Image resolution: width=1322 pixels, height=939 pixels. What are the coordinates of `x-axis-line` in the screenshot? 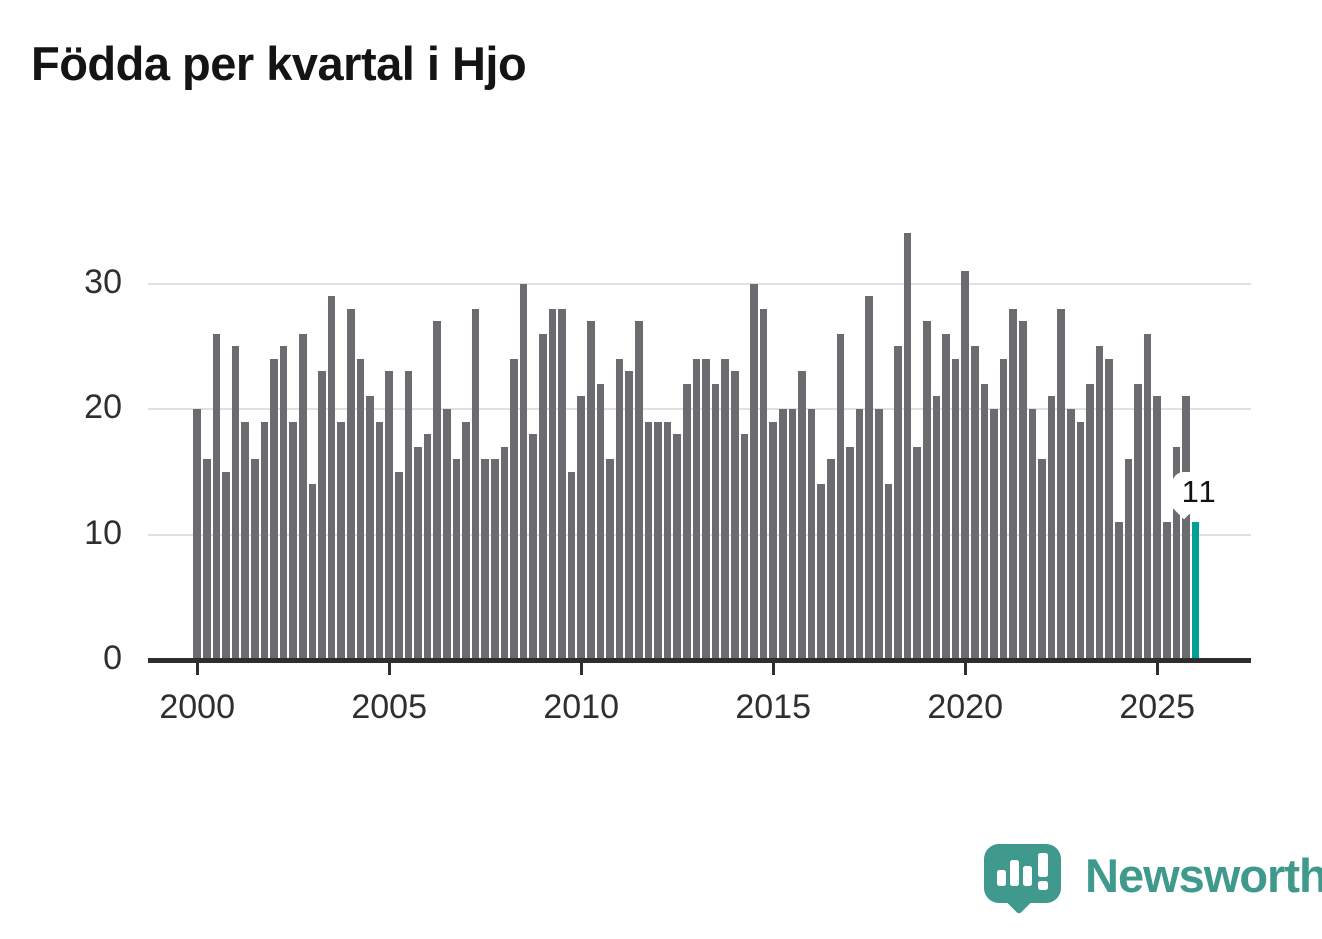 It's located at (699, 660).